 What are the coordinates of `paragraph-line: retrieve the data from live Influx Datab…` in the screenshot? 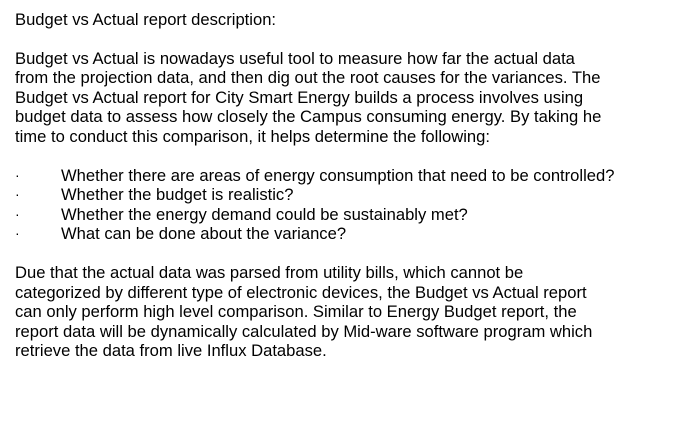 It's located at (171, 351).